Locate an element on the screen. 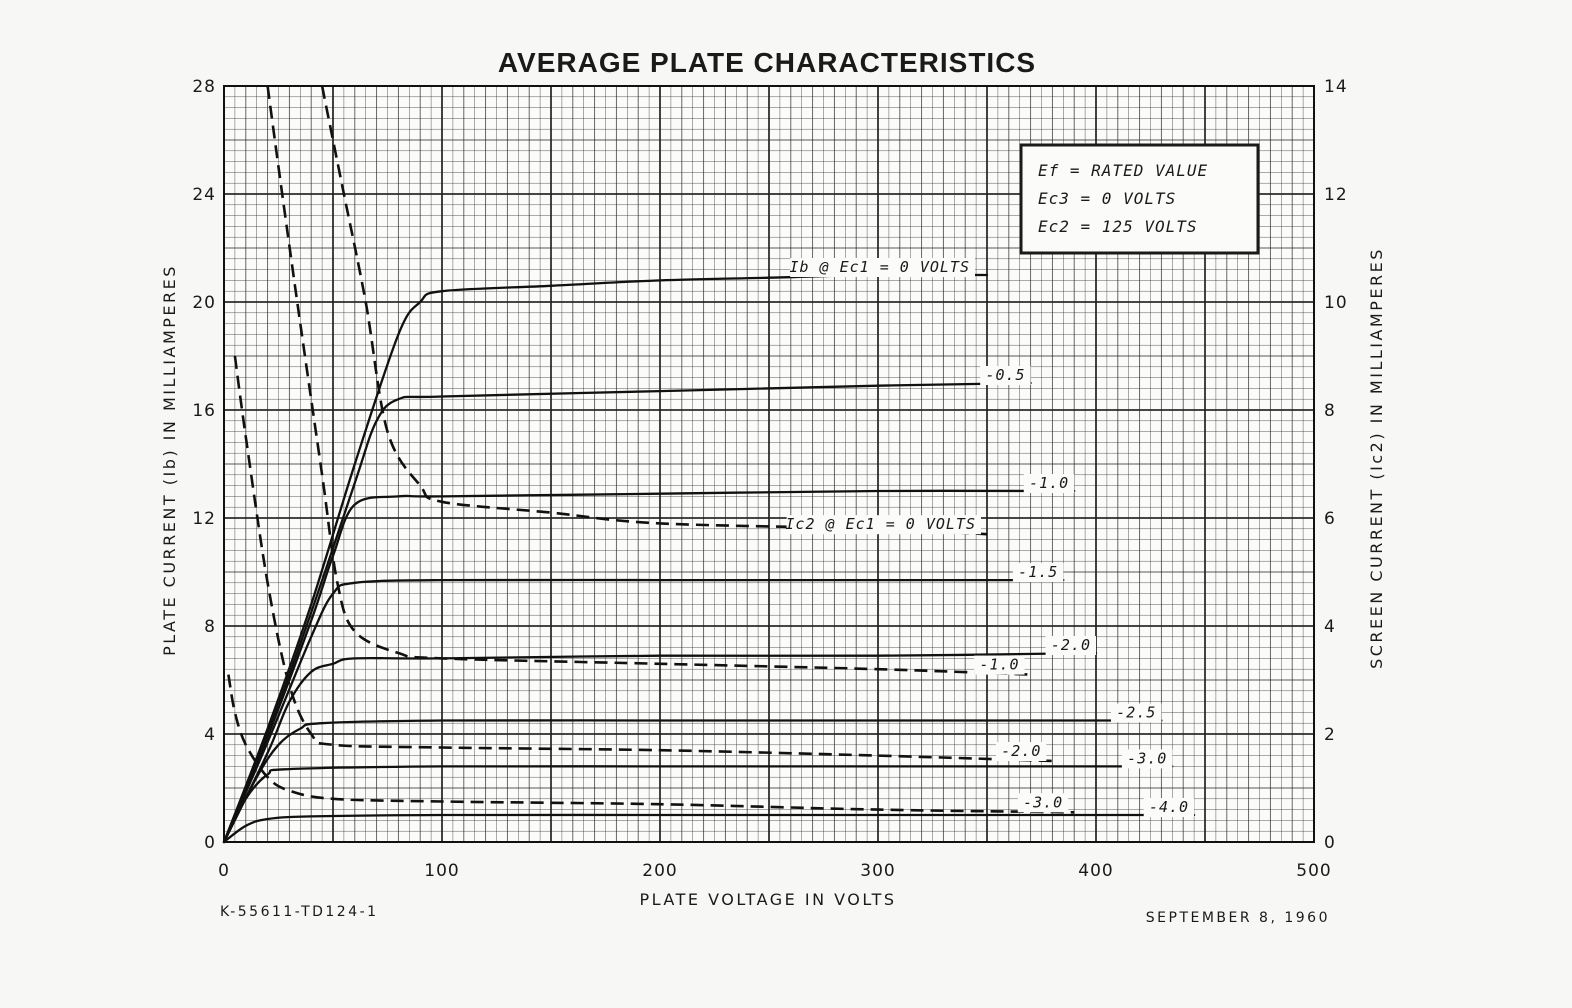  curve-label-text: -0.5 is located at coordinates (1005, 375).